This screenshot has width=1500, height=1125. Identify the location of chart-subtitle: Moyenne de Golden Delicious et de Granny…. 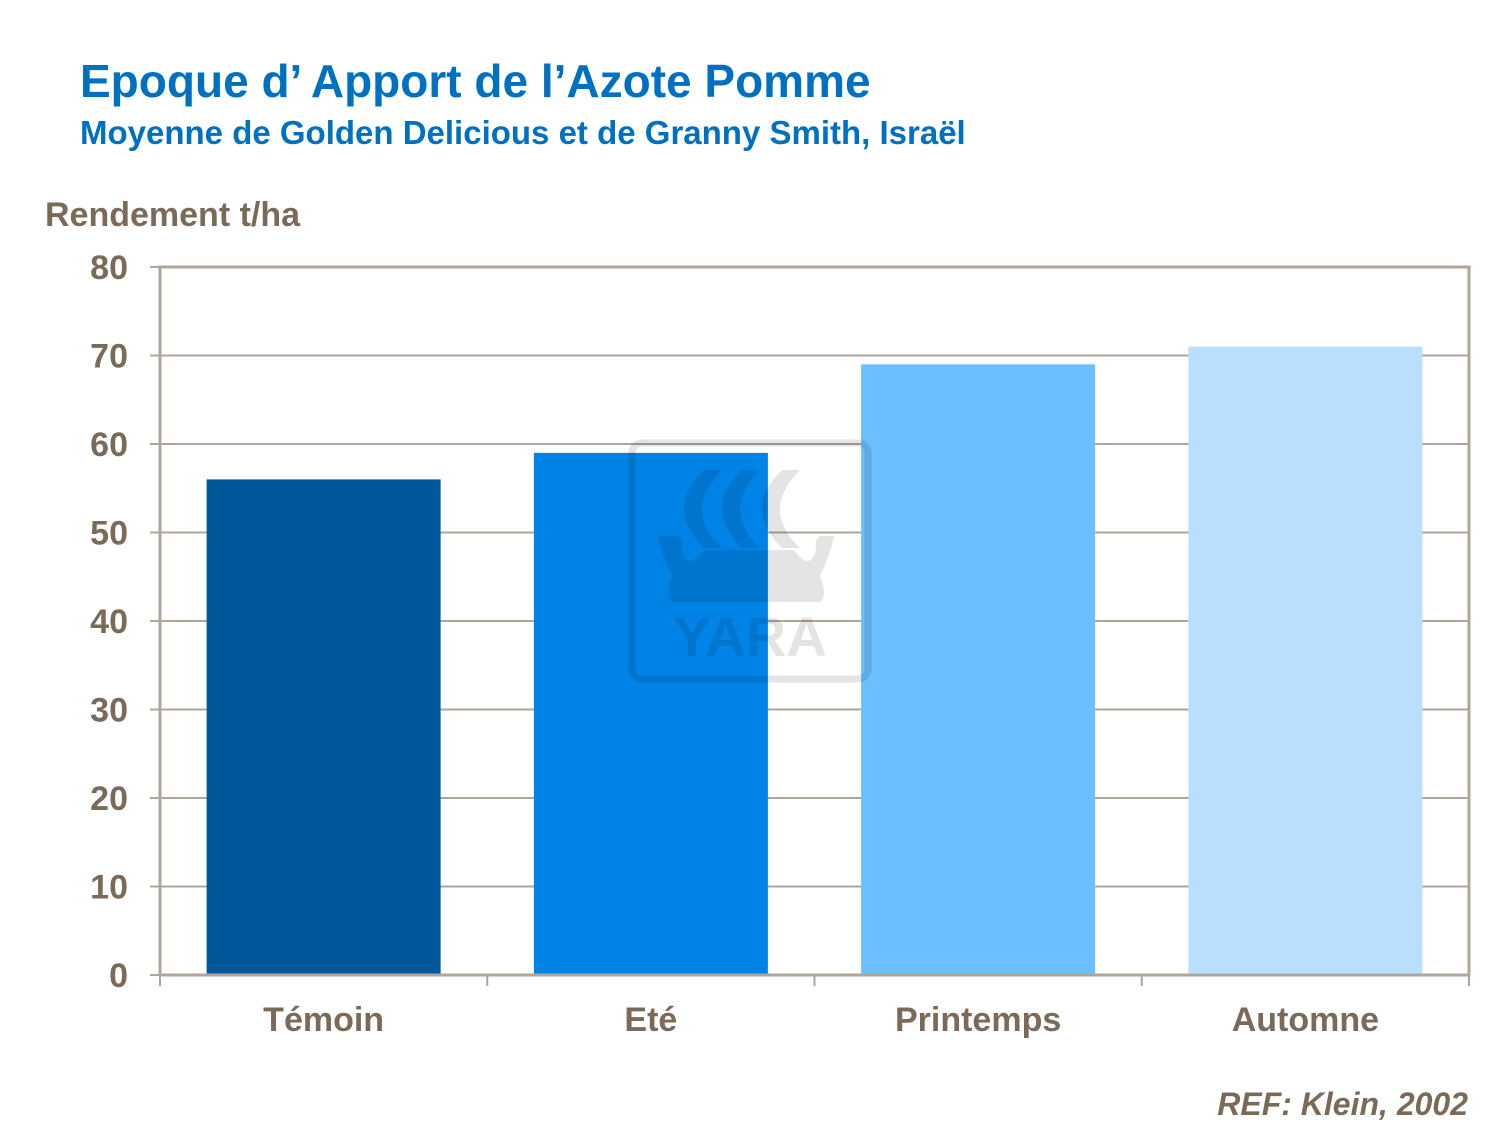
(523, 132).